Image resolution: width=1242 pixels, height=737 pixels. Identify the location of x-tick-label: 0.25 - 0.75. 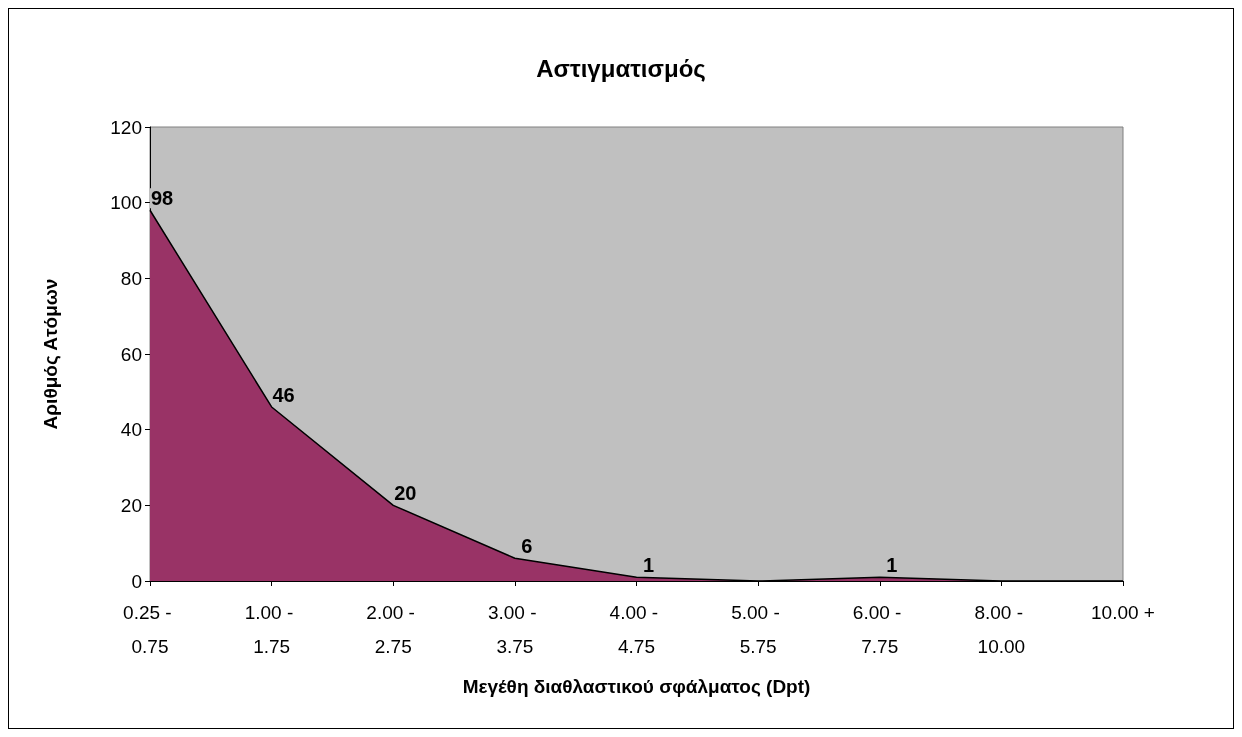
(150, 629).